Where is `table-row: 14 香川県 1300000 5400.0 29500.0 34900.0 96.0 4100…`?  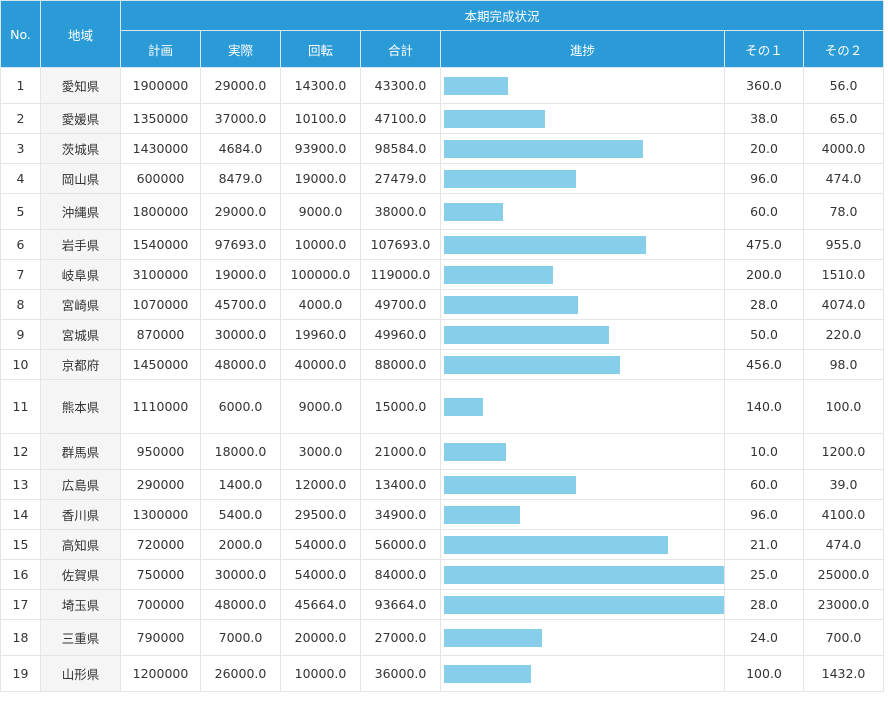
table-row: 14 香川県 1300000 5400.0 29500.0 34900.0 96.0 4100… is located at coordinates (442, 514).